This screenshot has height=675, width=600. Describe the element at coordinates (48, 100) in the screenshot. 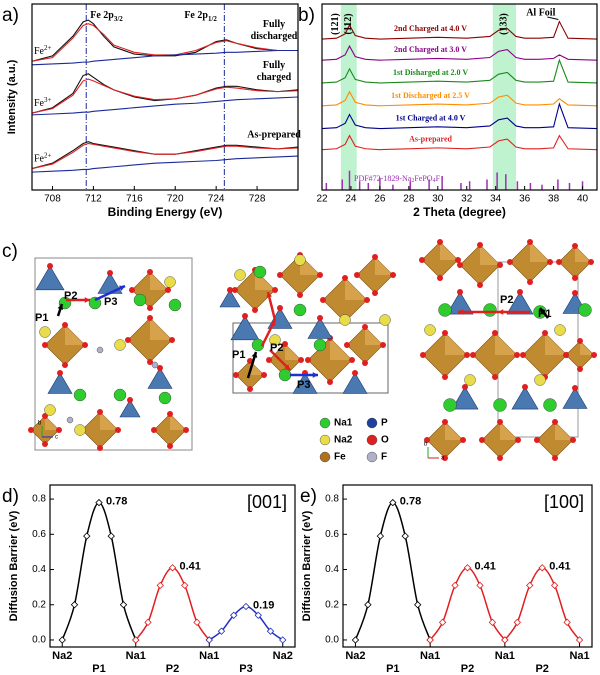

I see `oxidation-label-sup: 3+` at that location.